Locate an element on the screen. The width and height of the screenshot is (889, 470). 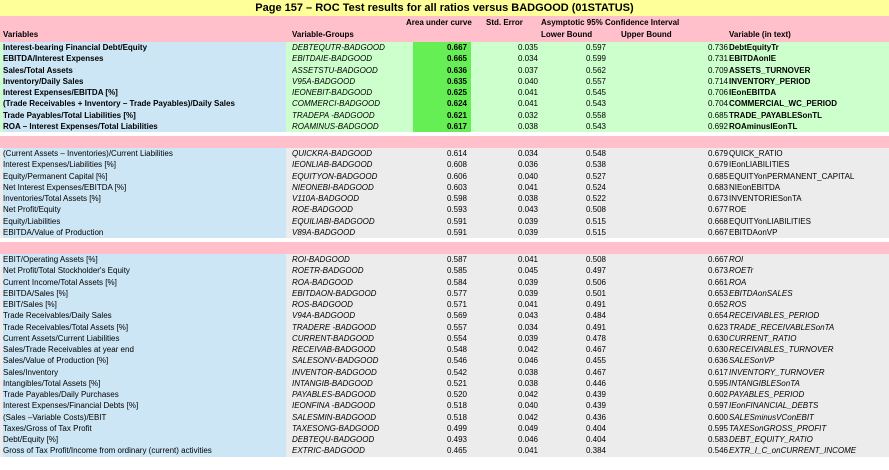
upper-bound: 0.617 is located at coordinates (717, 372).